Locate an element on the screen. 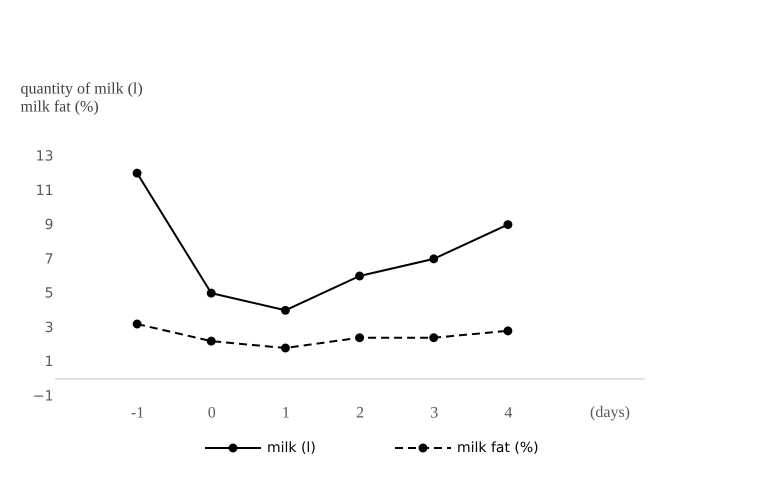 The image size is (767, 489). x-tick-label: 0 is located at coordinates (212, 413).